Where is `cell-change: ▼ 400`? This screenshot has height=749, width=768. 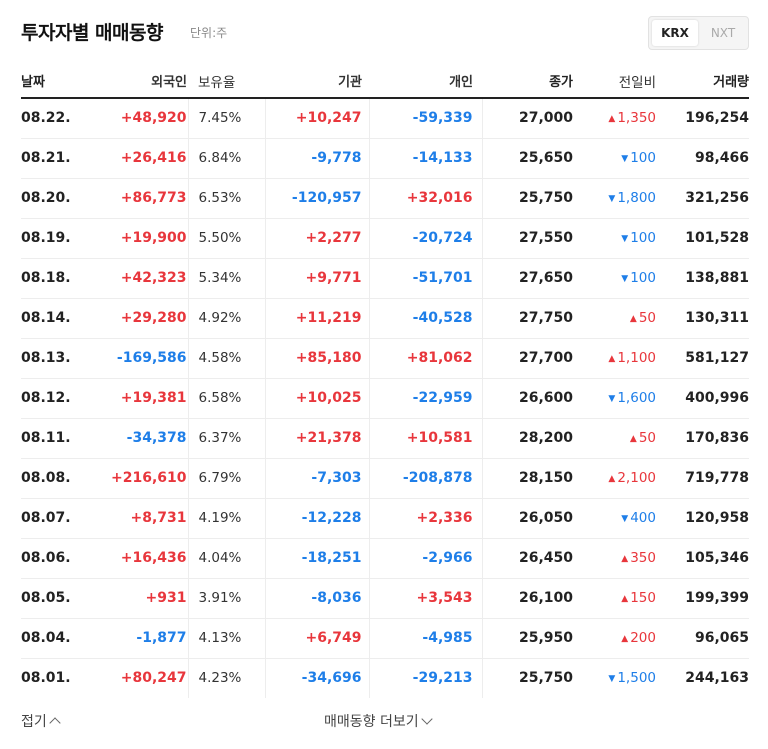 cell-change: ▼ 400 is located at coordinates (616, 518).